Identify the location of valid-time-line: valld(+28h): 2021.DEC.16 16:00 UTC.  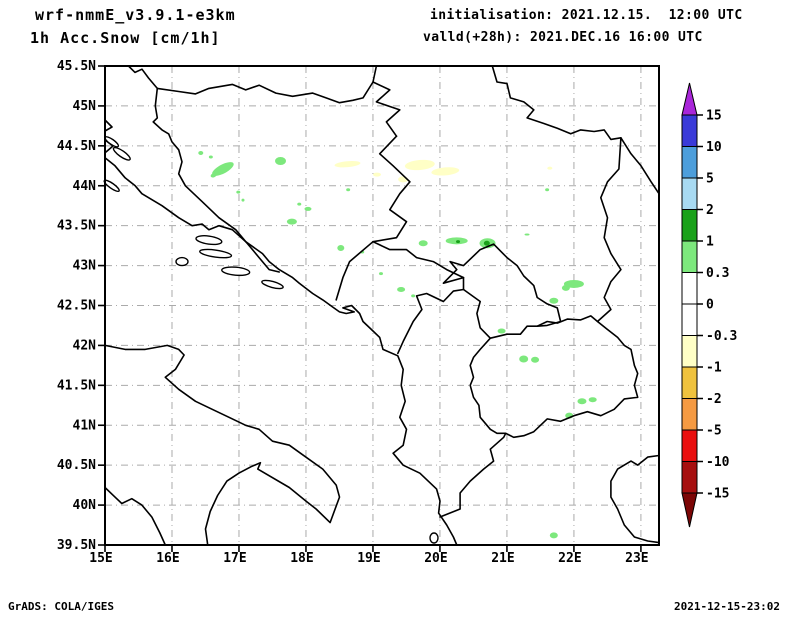
(563, 37).